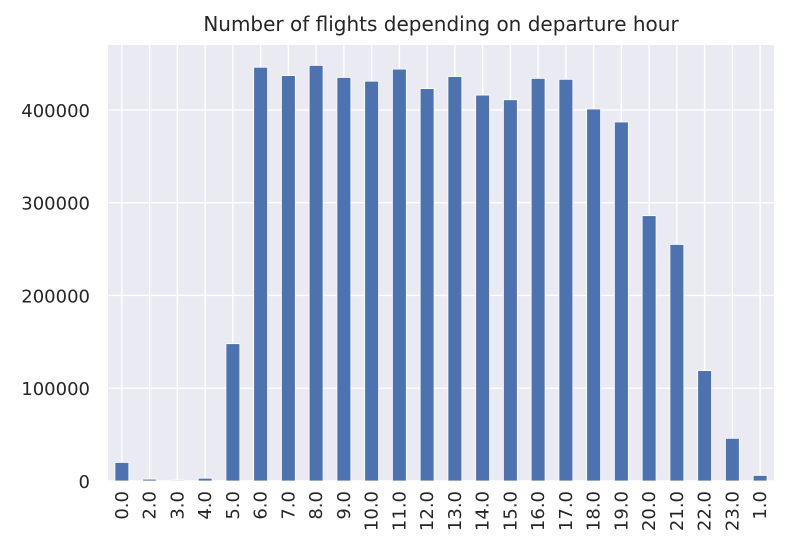 Image resolution: width=790 pixels, height=555 pixels. Describe the element at coordinates (538, 511) in the screenshot. I see `x-tick-label: 16.0` at that location.